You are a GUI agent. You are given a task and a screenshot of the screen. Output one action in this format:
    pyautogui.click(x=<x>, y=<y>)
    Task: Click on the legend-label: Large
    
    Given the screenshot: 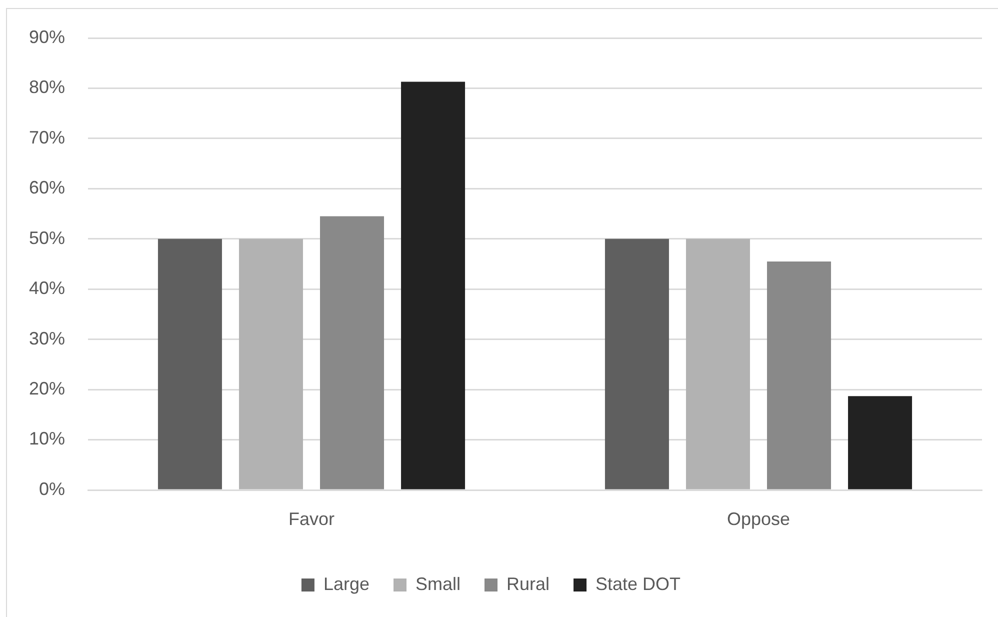 What is the action you would take?
    pyautogui.click(x=346, y=584)
    